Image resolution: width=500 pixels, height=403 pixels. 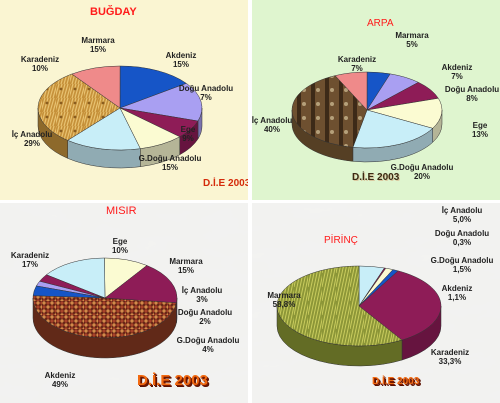 I want to click on slice-value-label: 40%, so click(x=272, y=129).